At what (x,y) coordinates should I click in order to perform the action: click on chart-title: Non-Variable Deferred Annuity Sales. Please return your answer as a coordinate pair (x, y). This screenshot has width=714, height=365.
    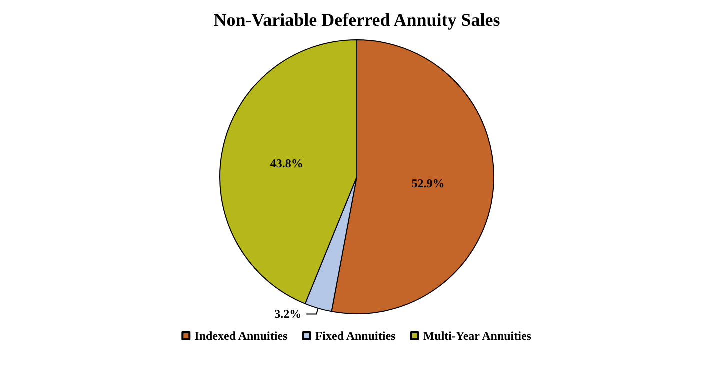
    Looking at the image, I should click on (357, 20).